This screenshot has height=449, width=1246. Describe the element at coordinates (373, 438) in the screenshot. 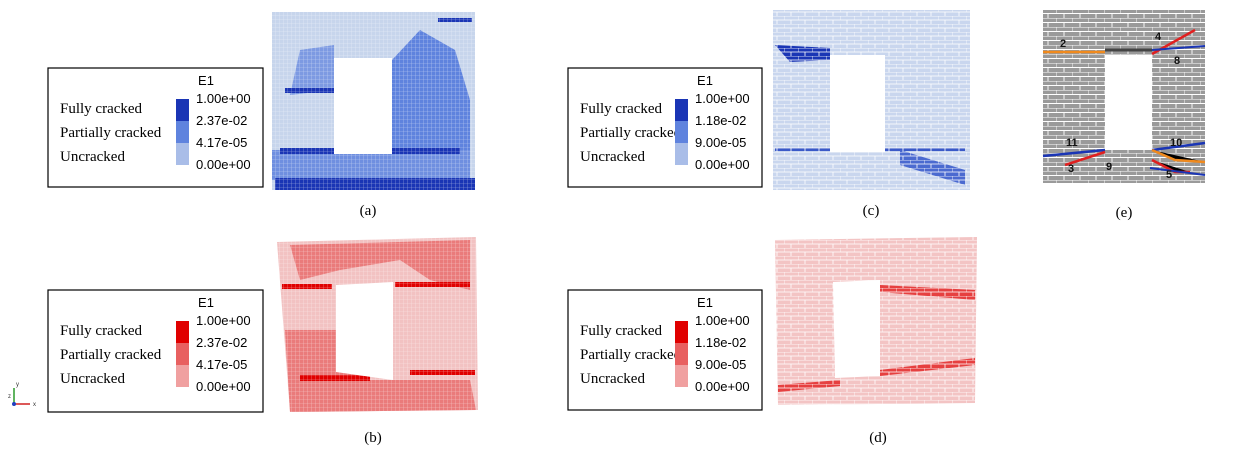

I see `caption: (b)` at that location.